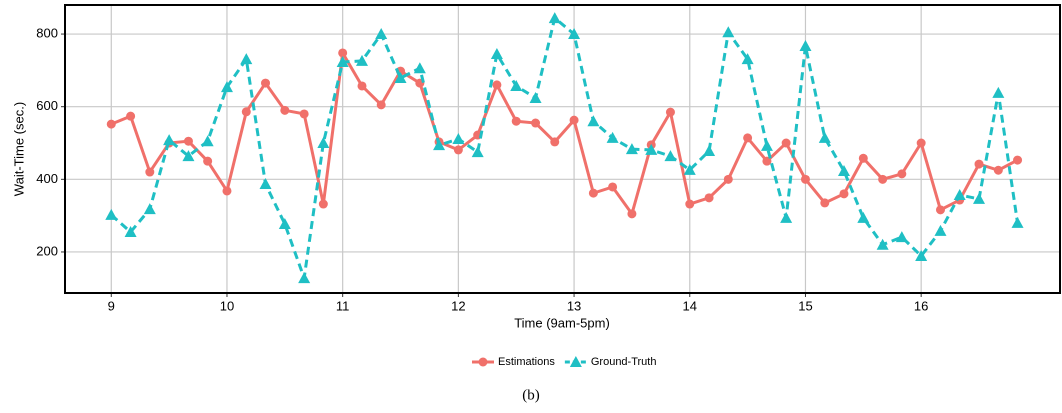  What do you see at coordinates (526, 362) in the screenshot?
I see `legend-label: Estimations` at bounding box center [526, 362].